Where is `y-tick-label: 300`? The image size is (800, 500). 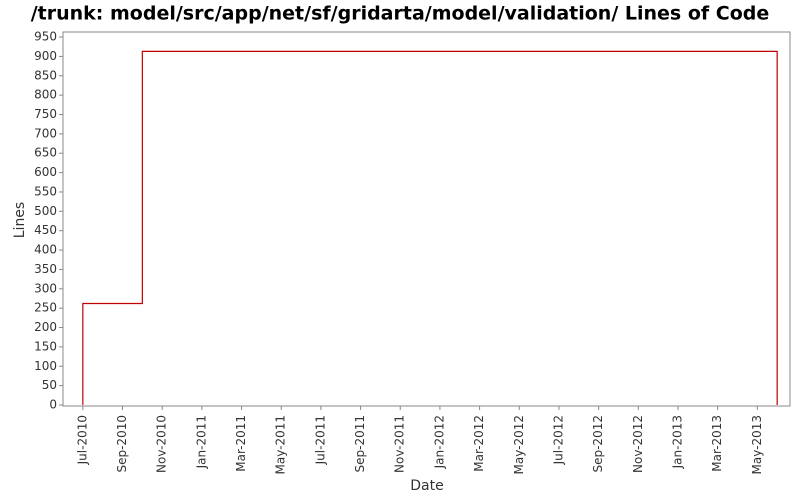 y-tick-label: 300 is located at coordinates (45, 288).